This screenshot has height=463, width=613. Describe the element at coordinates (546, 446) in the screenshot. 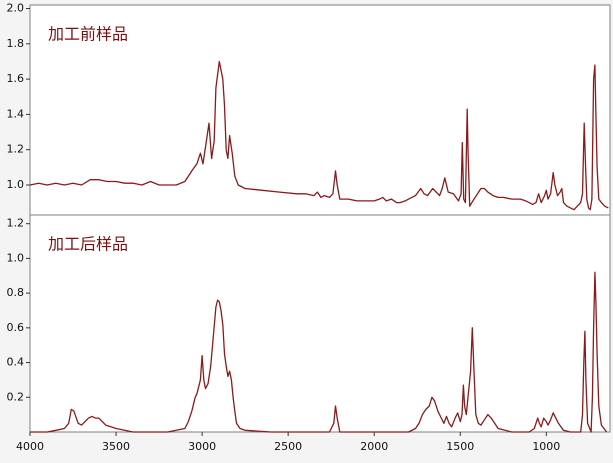

I see `x-tick-label: 1000` at that location.